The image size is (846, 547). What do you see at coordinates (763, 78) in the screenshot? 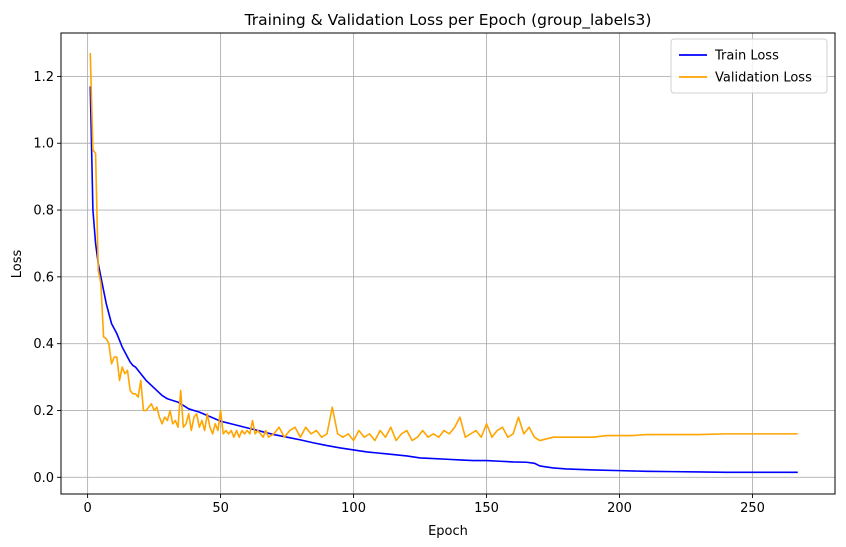
I see `validation-loss-legend-label: Validation Loss` at bounding box center [763, 78].